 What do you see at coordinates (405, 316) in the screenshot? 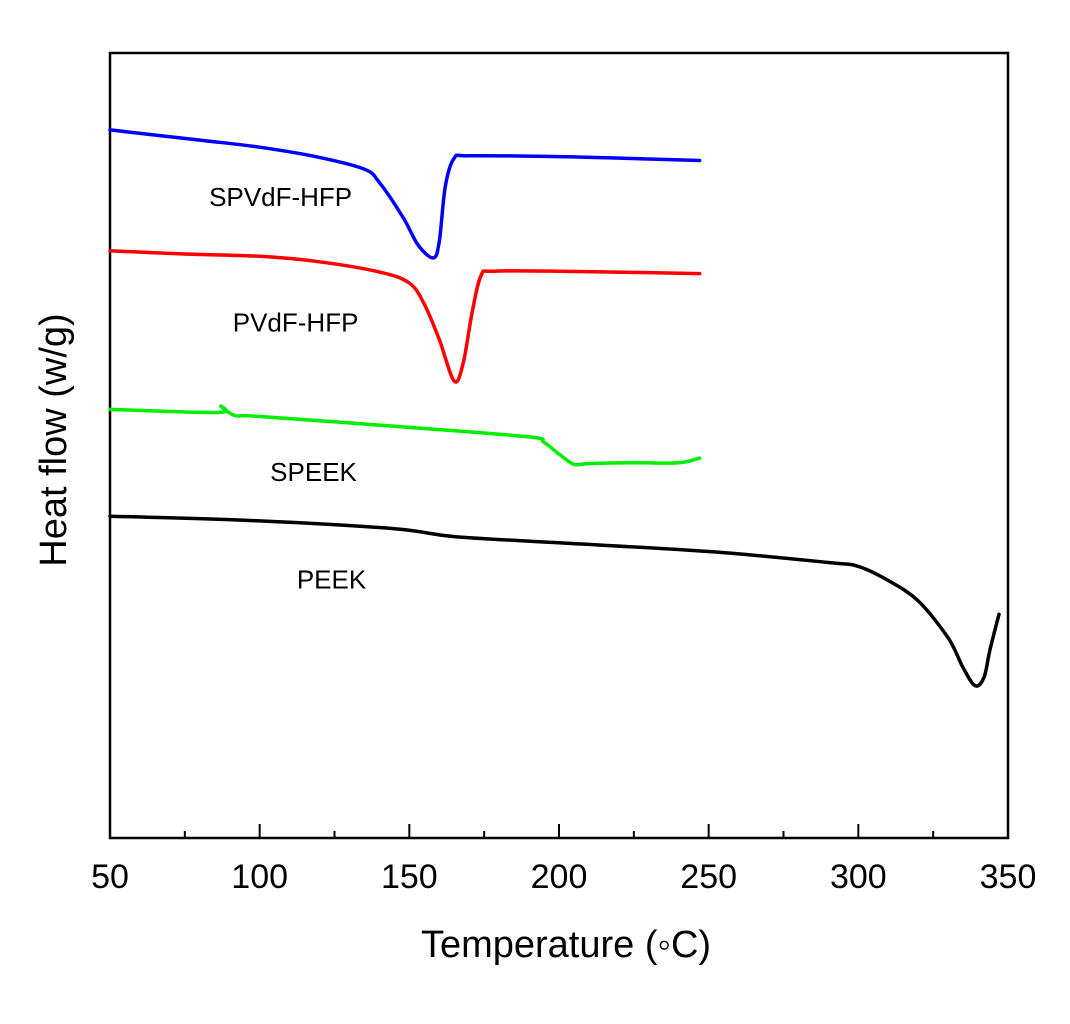
I see `series-line-pvdf-hfp` at bounding box center [405, 316].